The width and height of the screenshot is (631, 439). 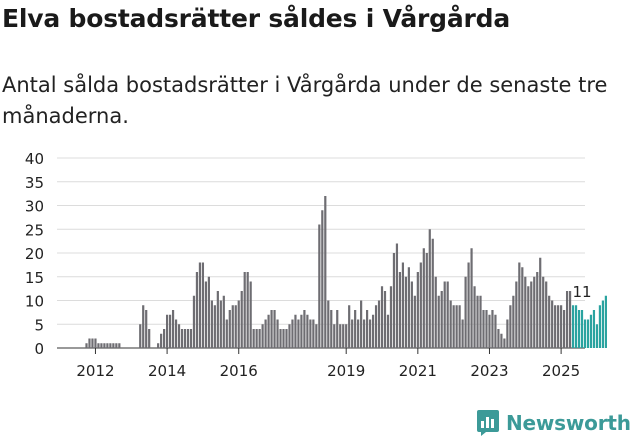 I want to click on y-tick-label: 35, so click(x=34, y=183).